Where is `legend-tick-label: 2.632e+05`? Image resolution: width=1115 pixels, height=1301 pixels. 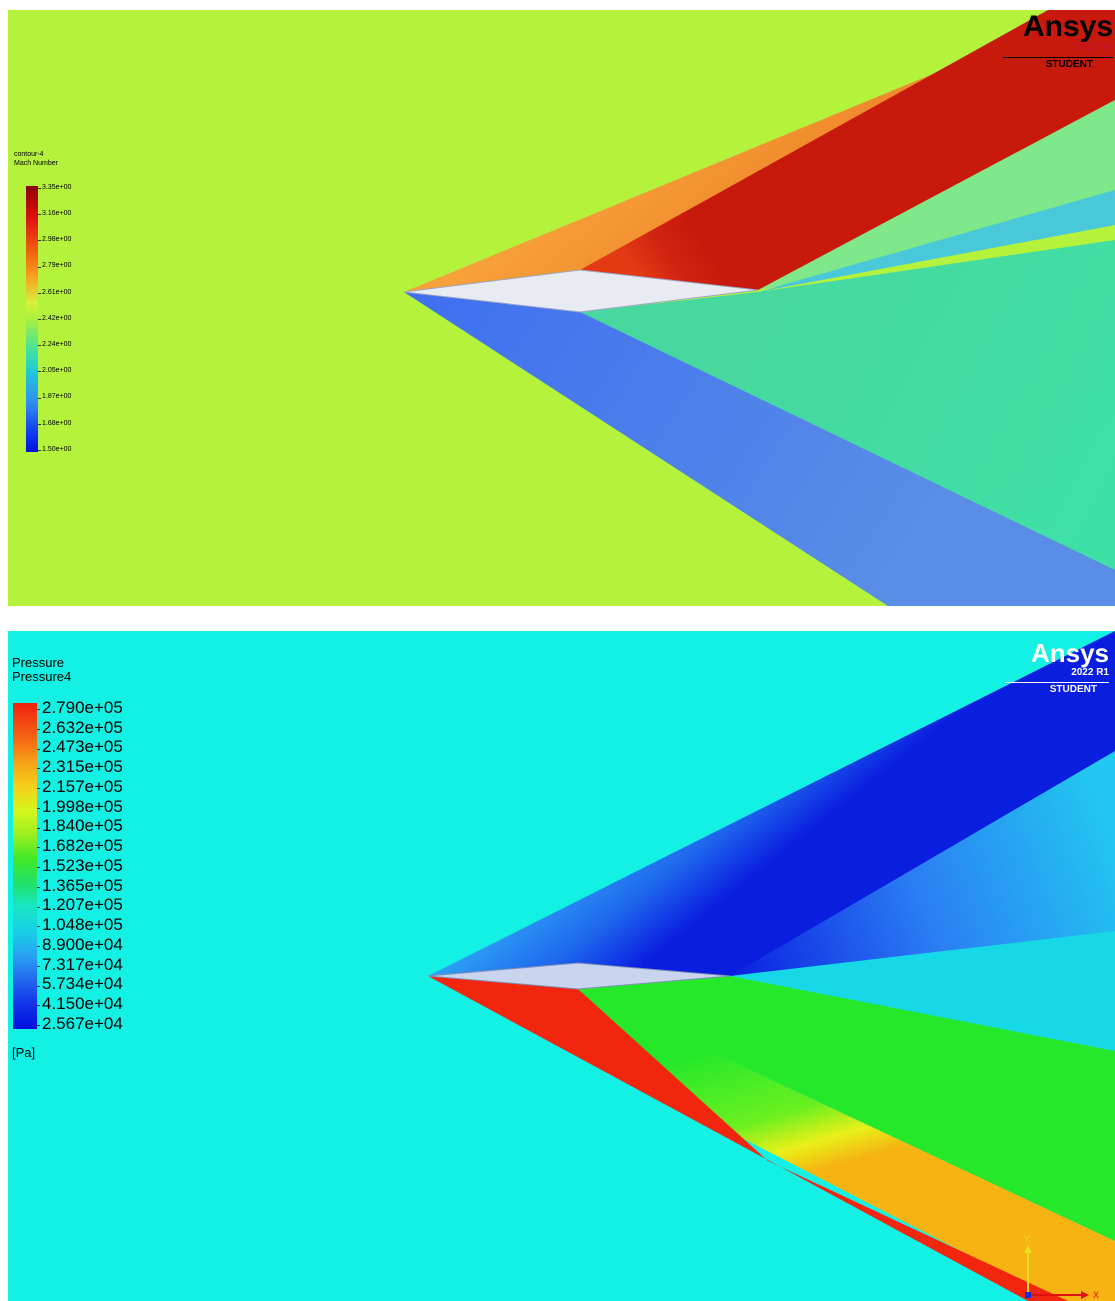
legend-tick-label: 2.632e+05 is located at coordinates (82, 727).